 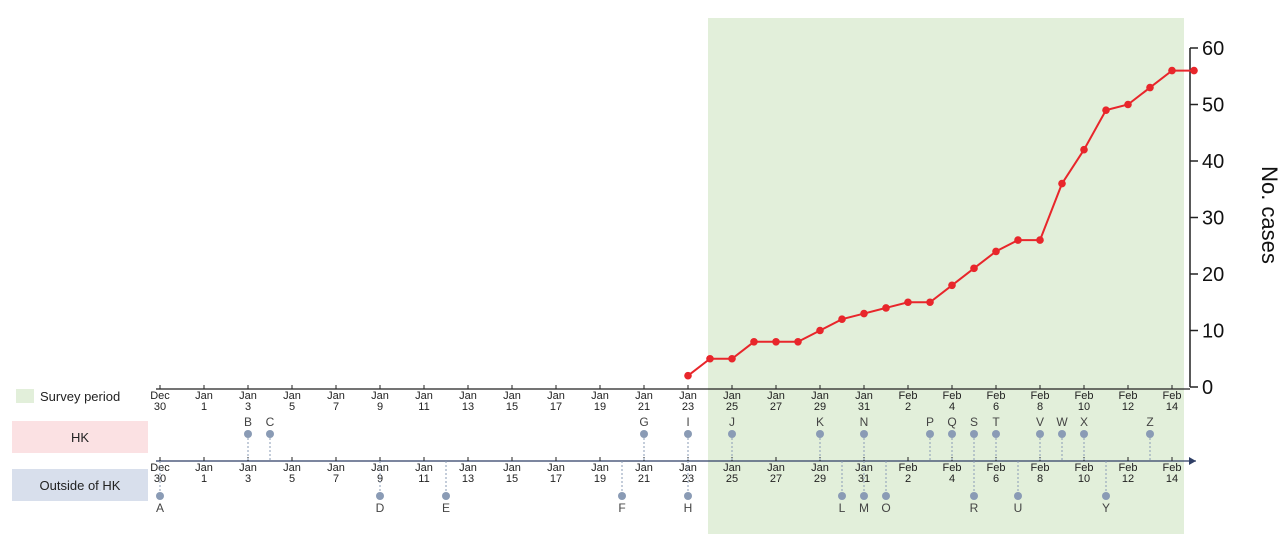 I want to click on x-tick-day: 31, so click(x=864, y=407).